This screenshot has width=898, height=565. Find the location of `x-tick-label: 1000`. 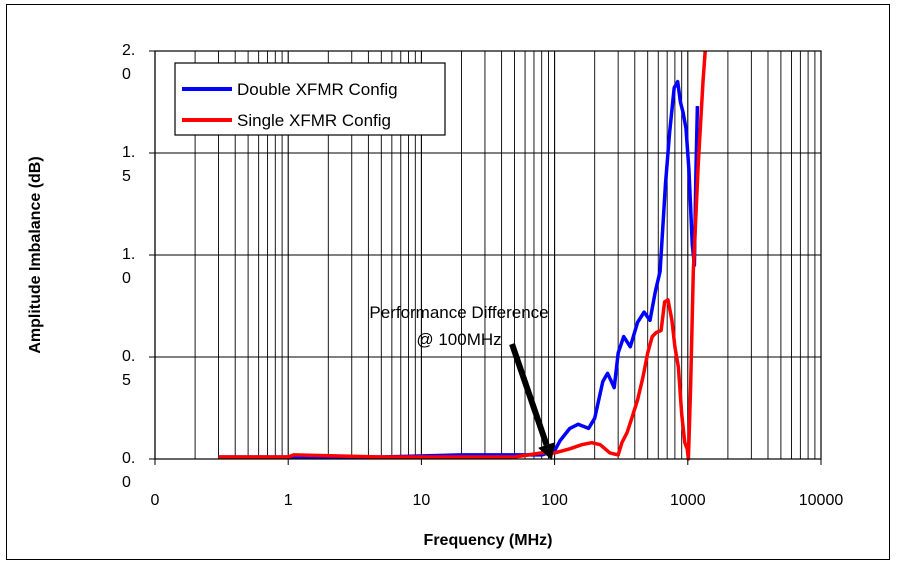

x-tick-label: 1000 is located at coordinates (688, 500).